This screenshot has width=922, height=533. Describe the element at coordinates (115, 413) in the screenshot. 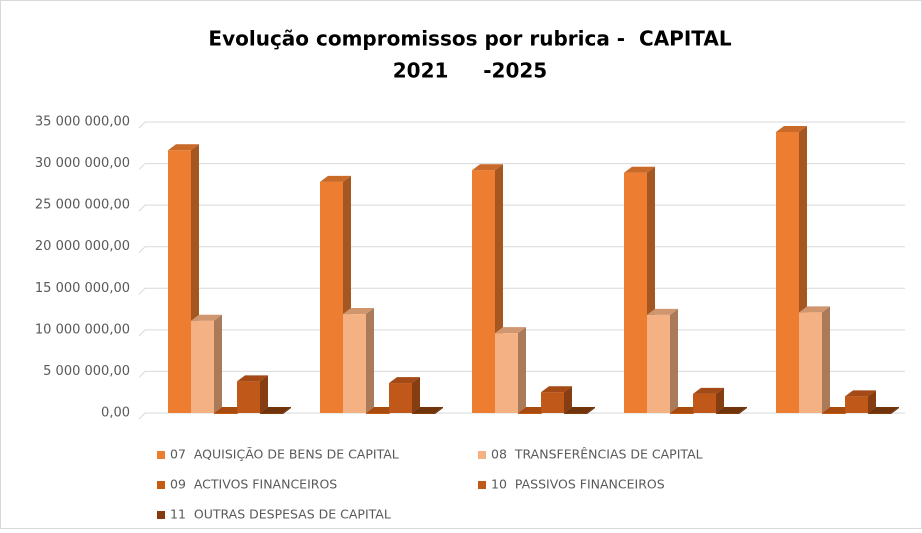

I see `y-tick-label: 0,00` at that location.